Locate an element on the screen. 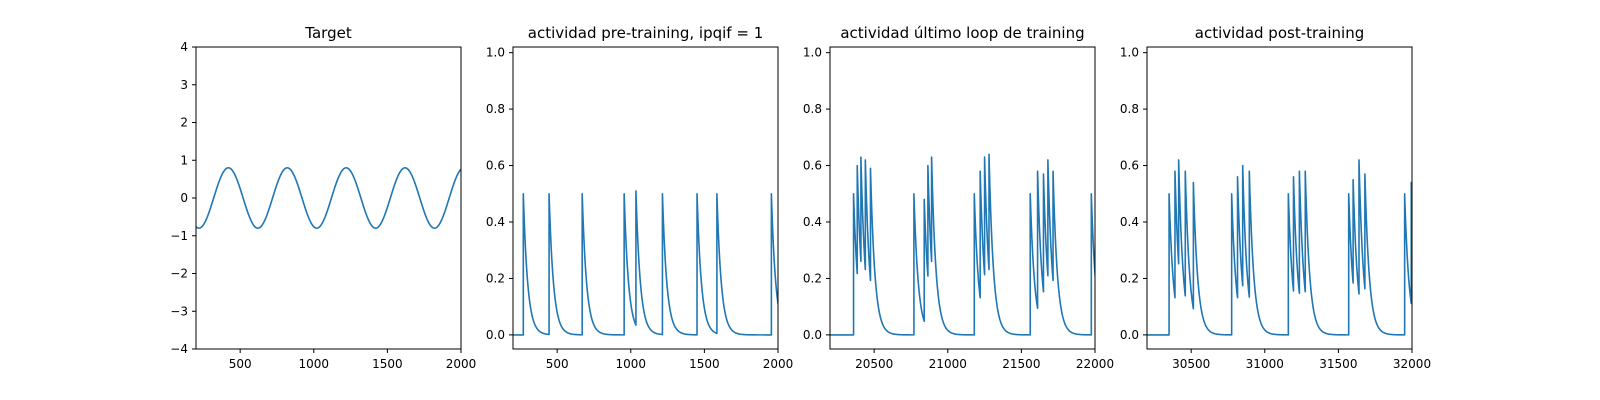 The width and height of the screenshot is (1600, 400). x-tick-label: 32000 is located at coordinates (1412, 364).